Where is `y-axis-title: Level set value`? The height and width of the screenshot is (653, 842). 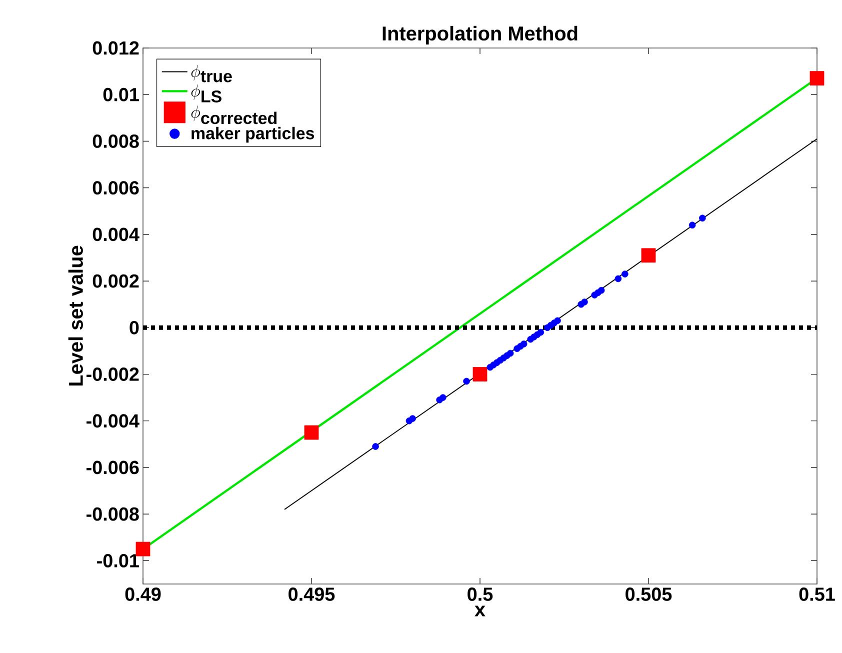 y-axis-title: Level set value is located at coordinates (75, 316).